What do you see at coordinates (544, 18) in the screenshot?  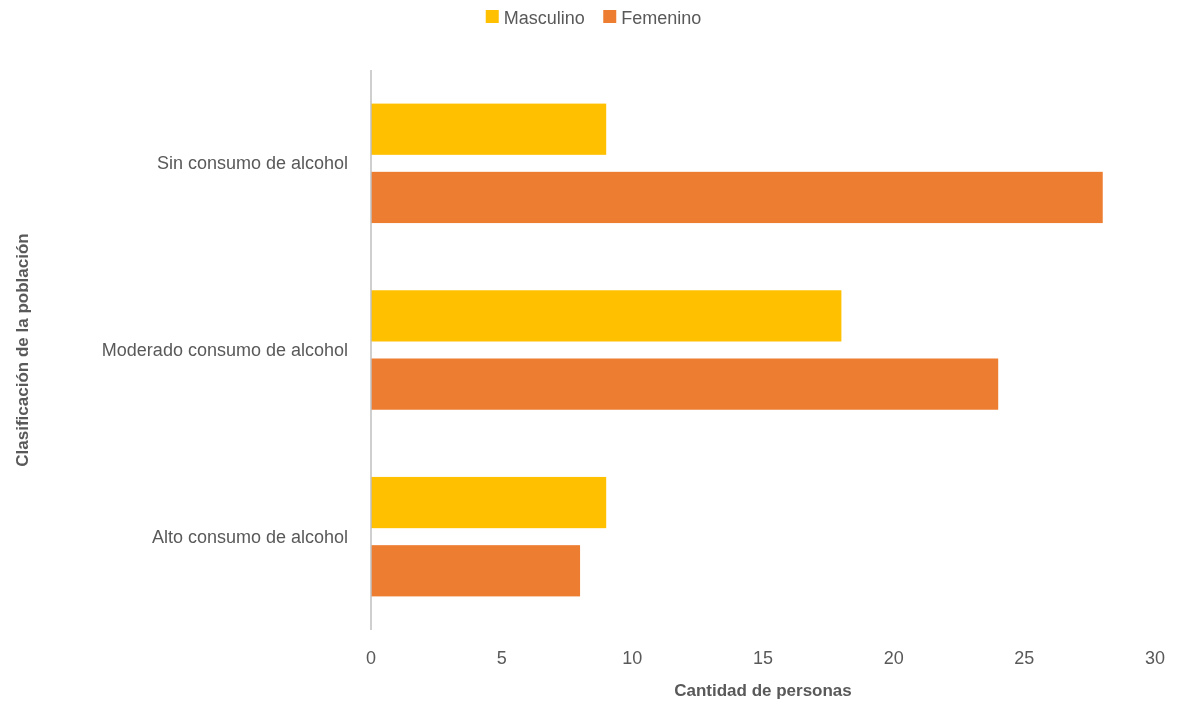 I see `legend-label: Masculino` at bounding box center [544, 18].